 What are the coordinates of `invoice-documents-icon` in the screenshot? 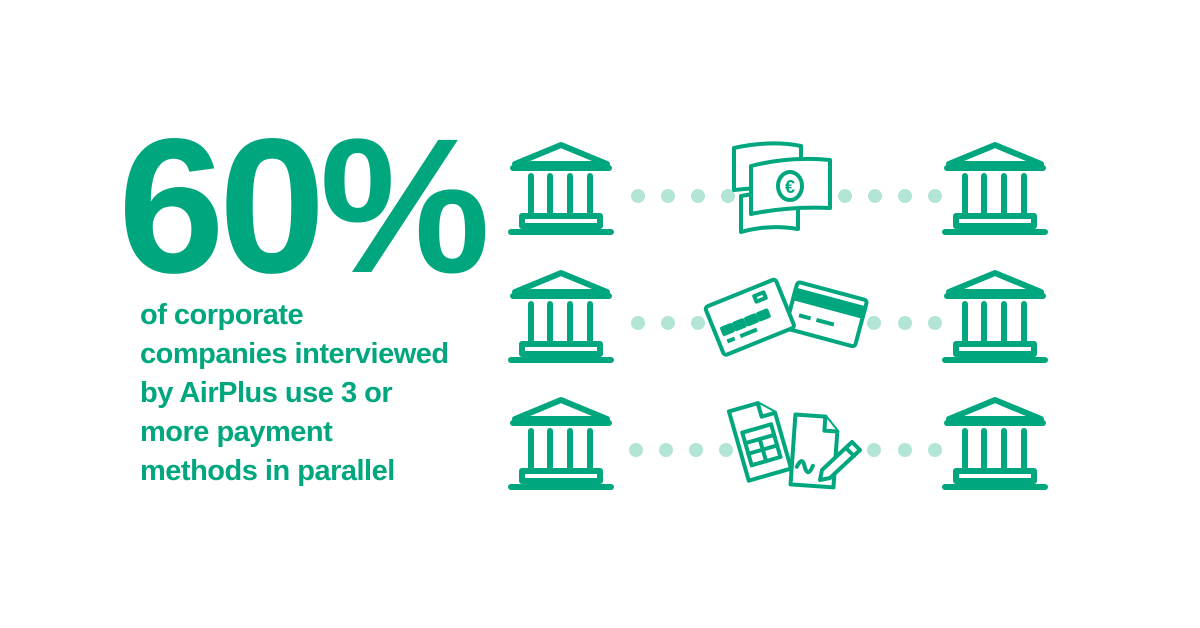 It's located at (794, 445).